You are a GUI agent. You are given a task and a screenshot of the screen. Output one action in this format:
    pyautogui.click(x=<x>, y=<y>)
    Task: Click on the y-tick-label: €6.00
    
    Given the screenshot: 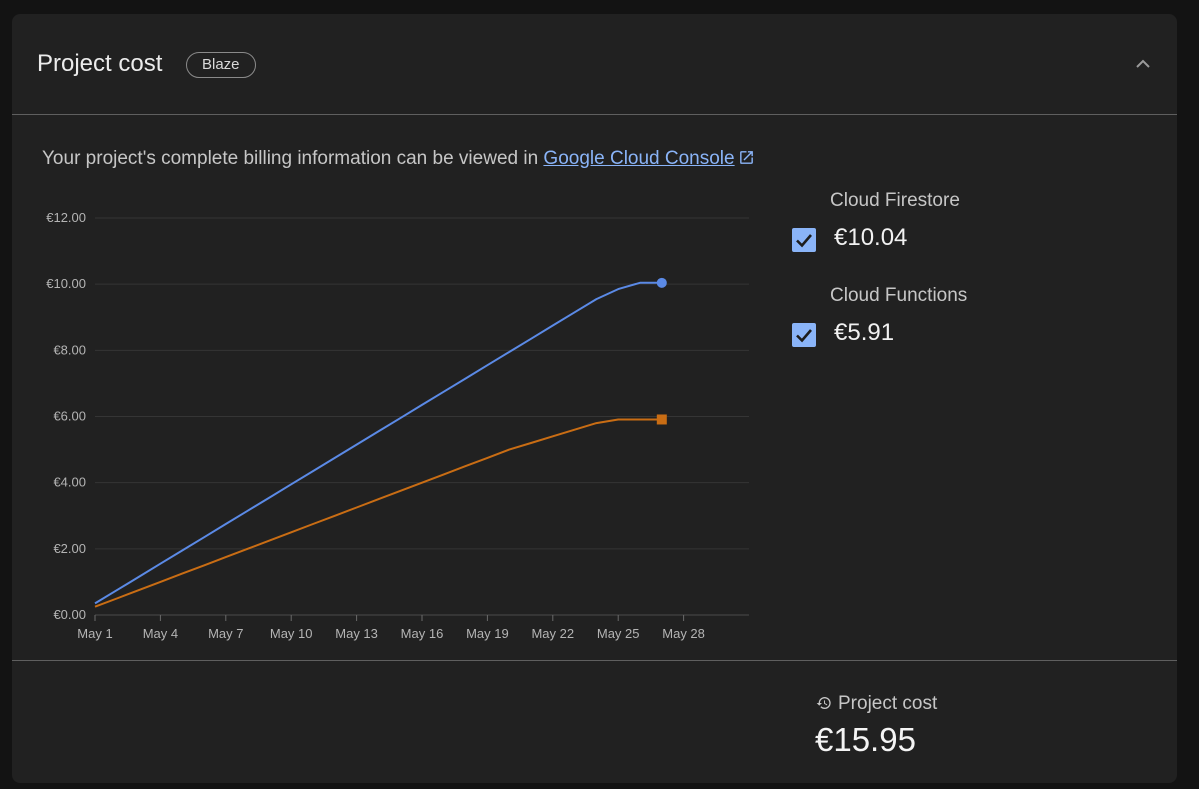 What is the action you would take?
    pyautogui.click(x=69, y=416)
    